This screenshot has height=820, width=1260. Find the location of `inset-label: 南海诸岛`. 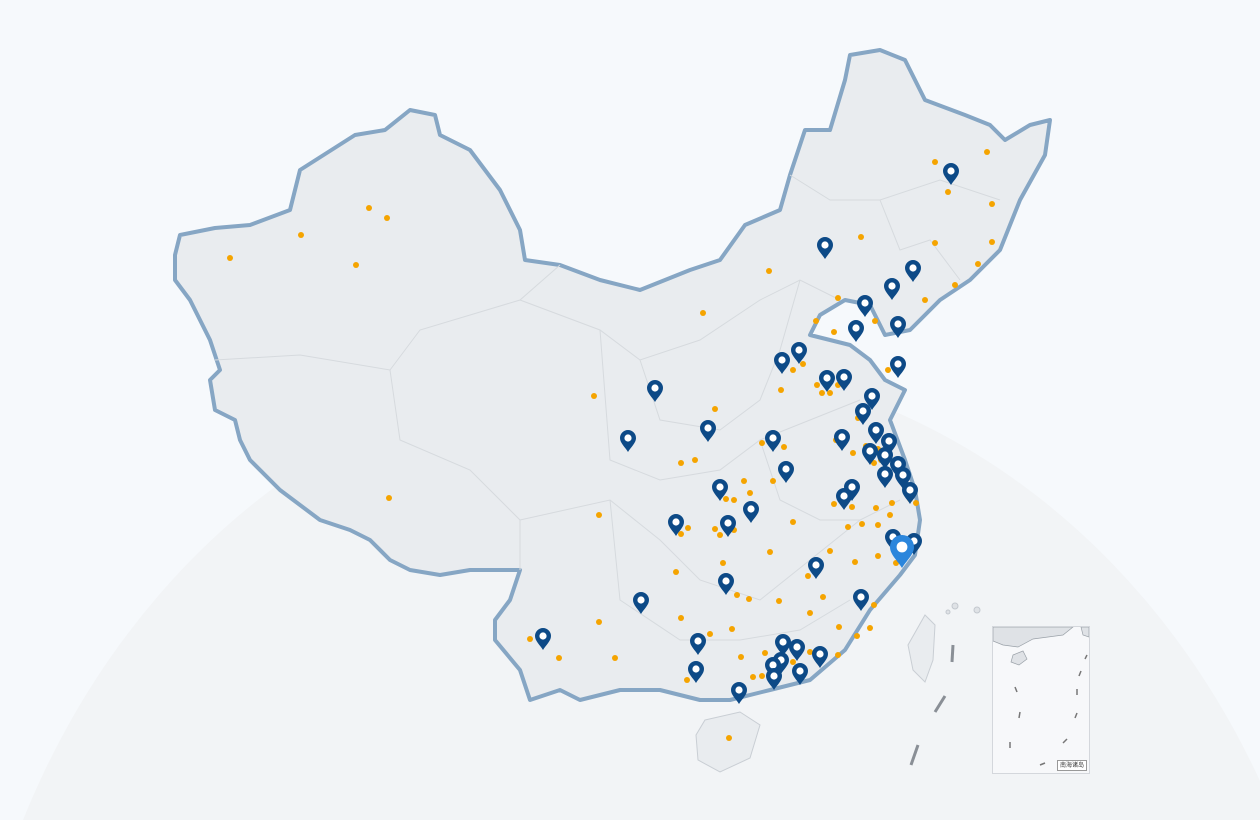

inset-label: 南海诸岛 is located at coordinates (1071, 765).